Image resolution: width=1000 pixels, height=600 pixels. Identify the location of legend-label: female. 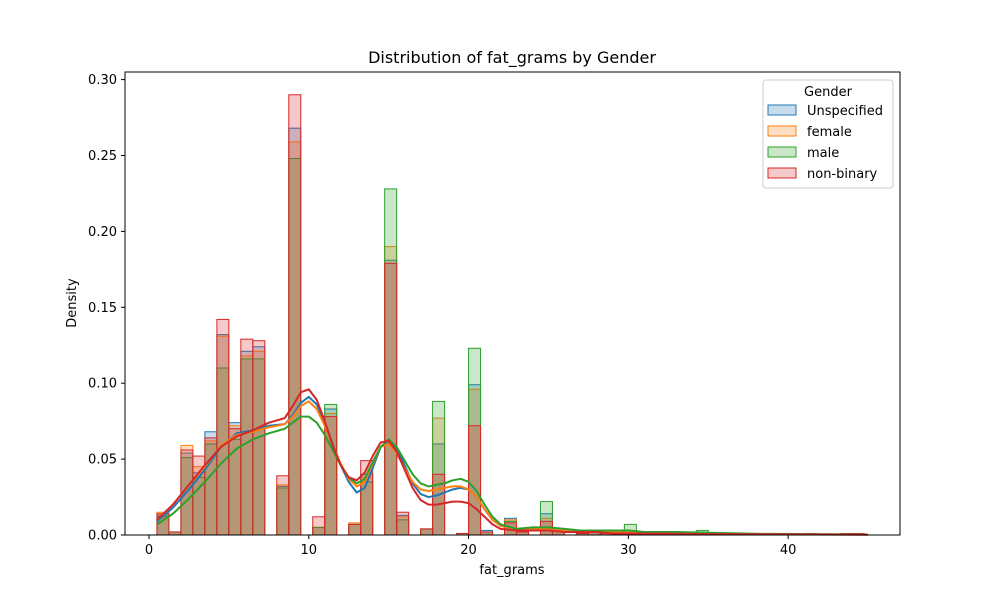
(829, 132).